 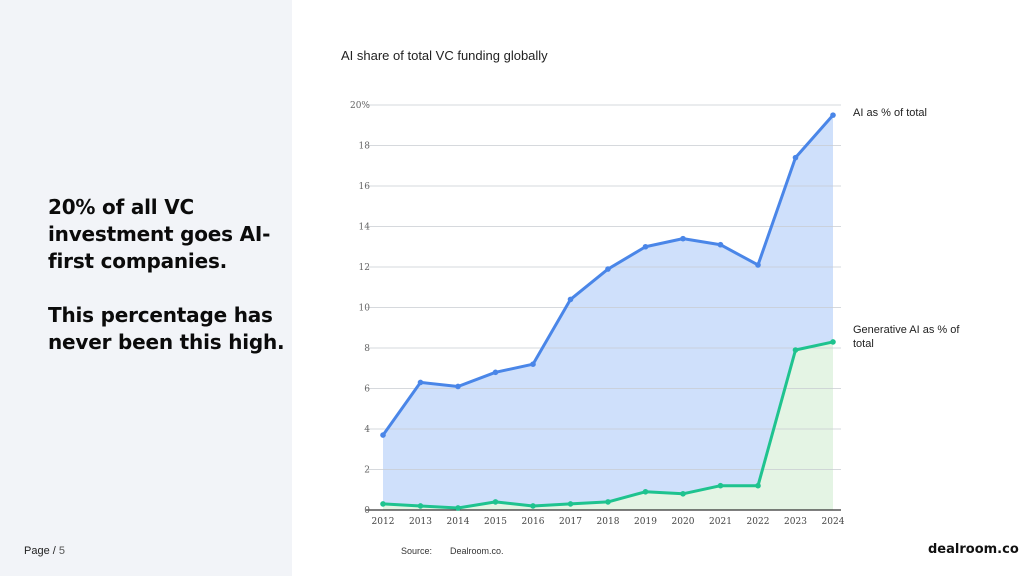 What do you see at coordinates (417, 551) in the screenshot?
I see `source-label: Source:` at bounding box center [417, 551].